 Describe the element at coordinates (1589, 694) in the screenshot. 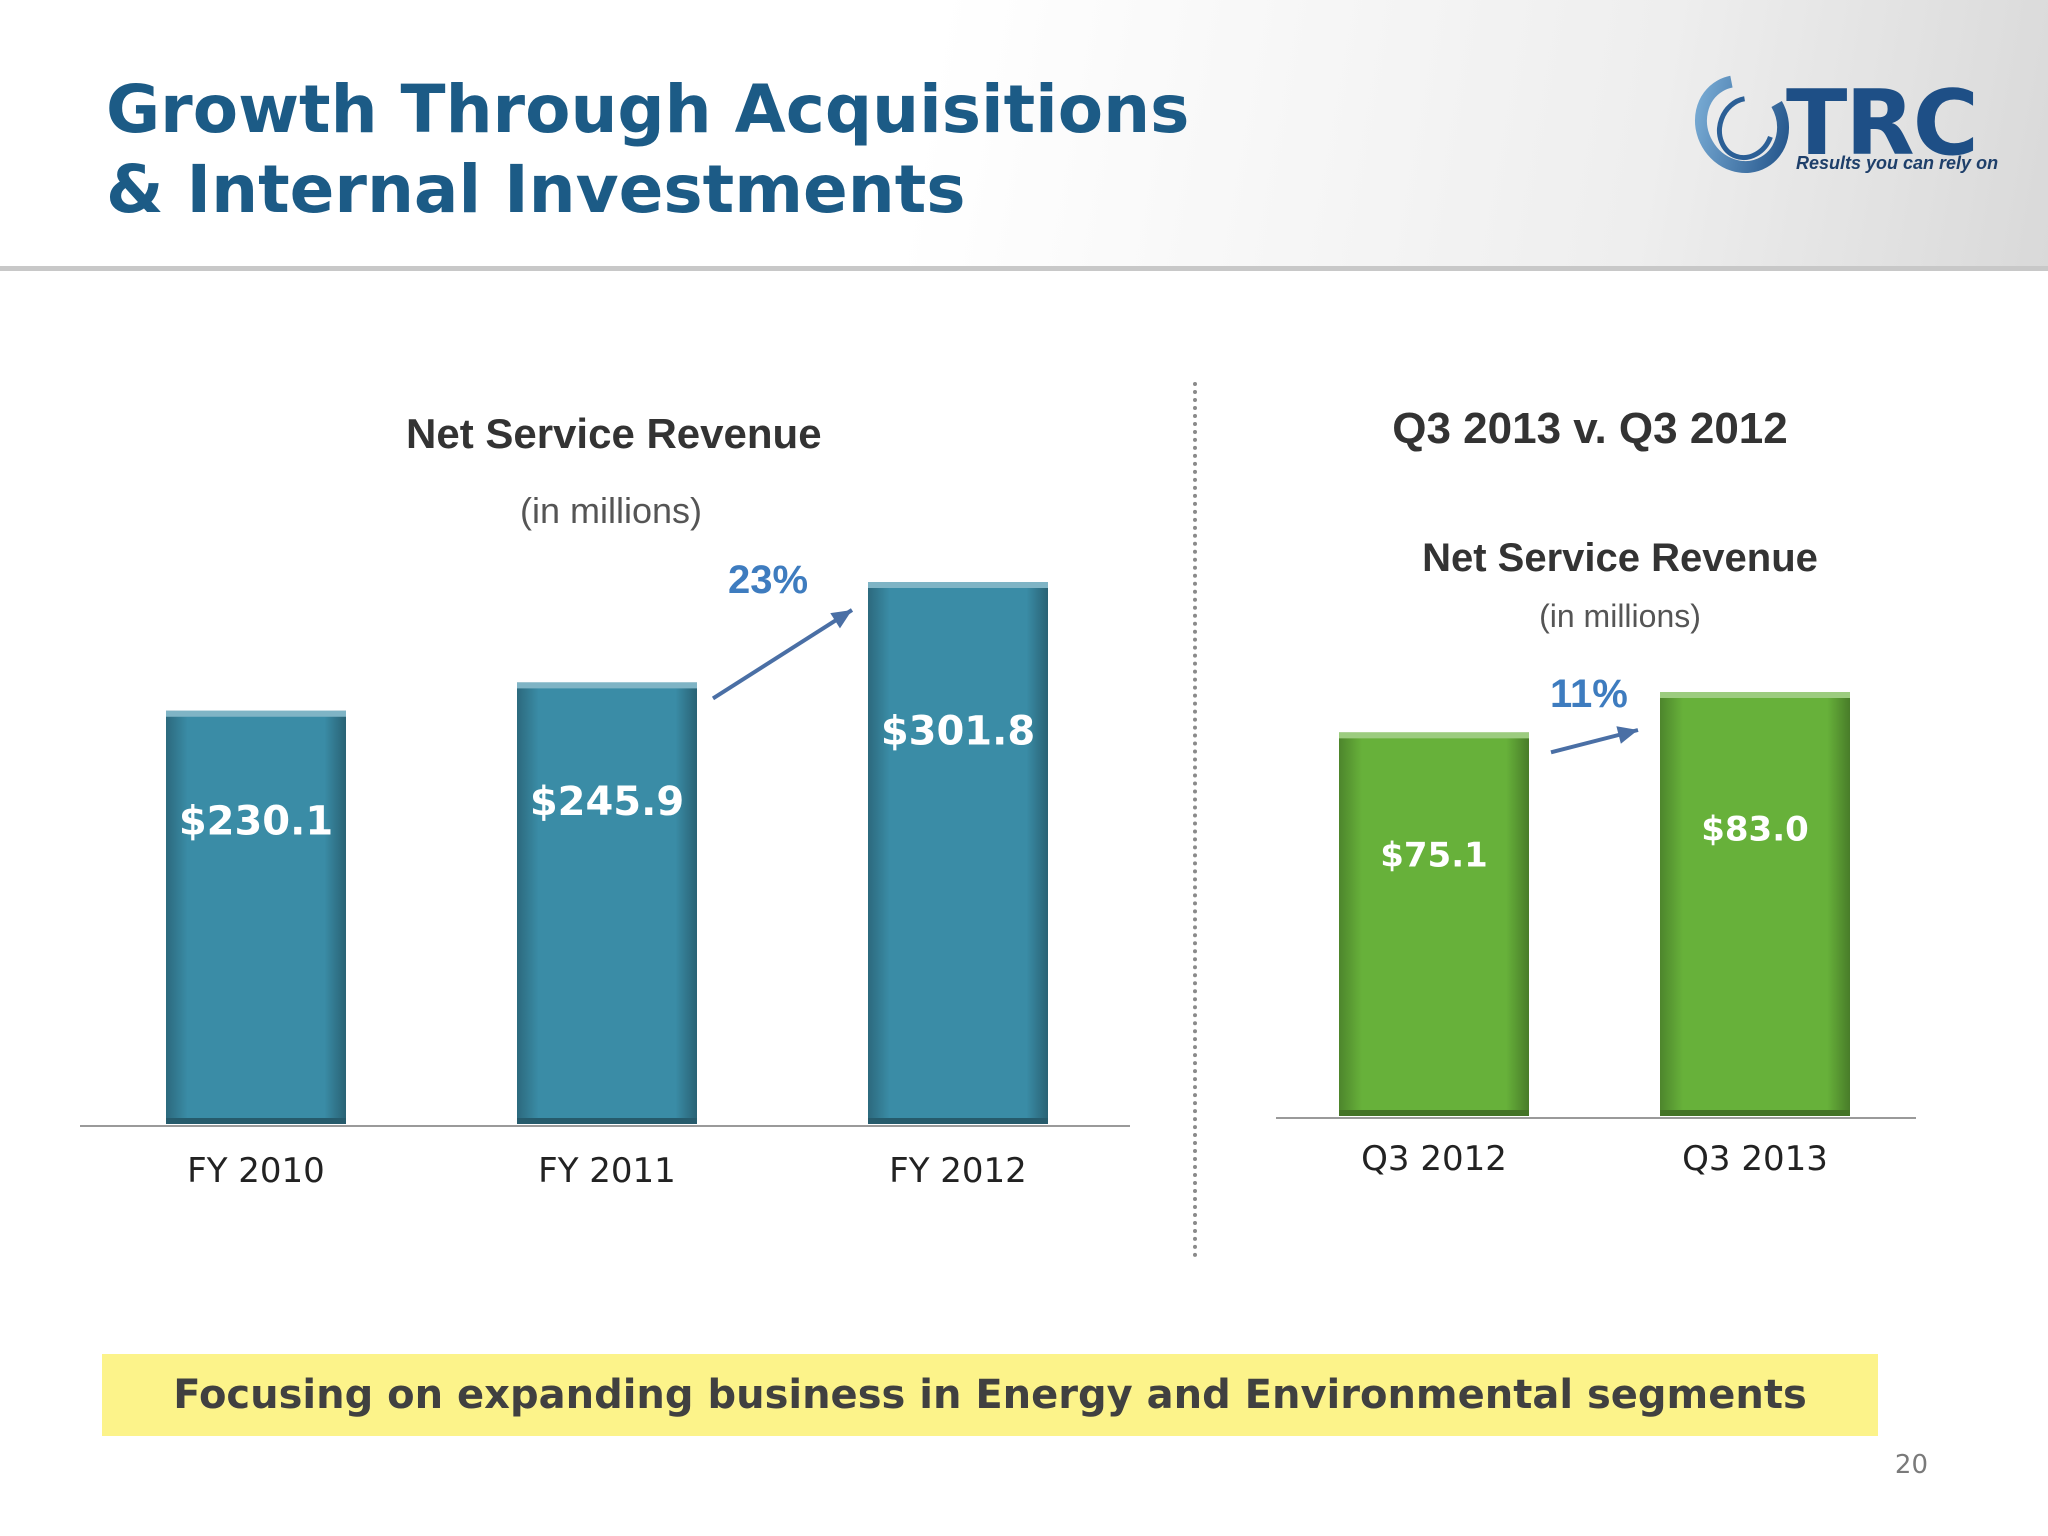

I see `quarterly-growth-label: 11%` at that location.